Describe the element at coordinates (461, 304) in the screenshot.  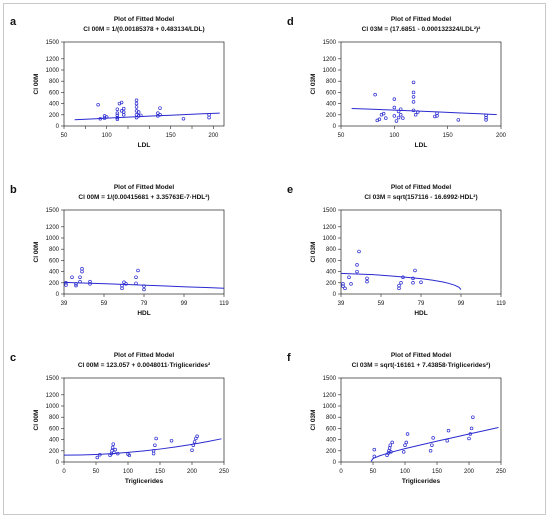
I see `x-tick-label: 99` at that location.